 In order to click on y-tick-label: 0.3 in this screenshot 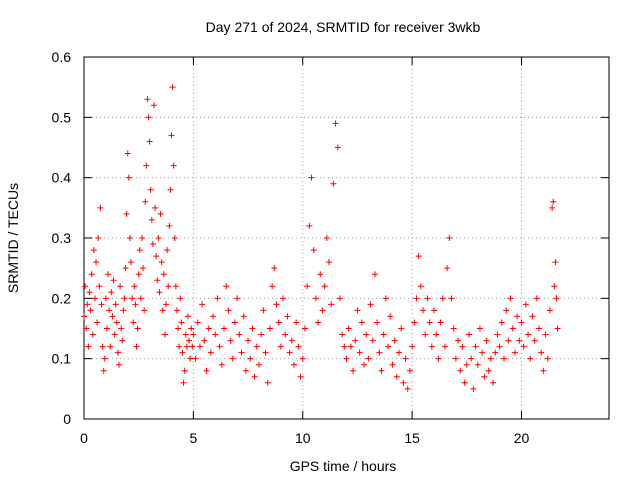, I will do `click(62, 238)`.